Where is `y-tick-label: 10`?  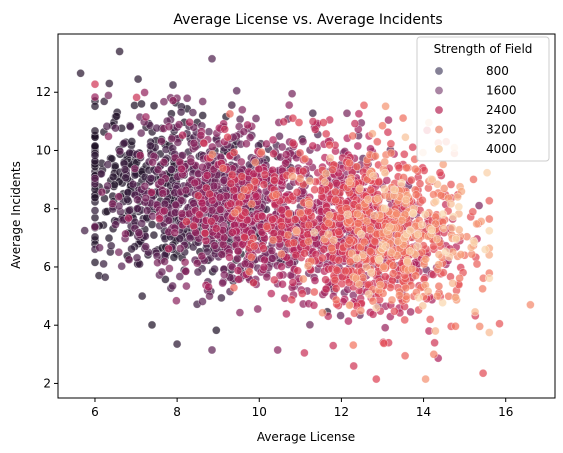 y-tick-label: 10 is located at coordinates (43, 150).